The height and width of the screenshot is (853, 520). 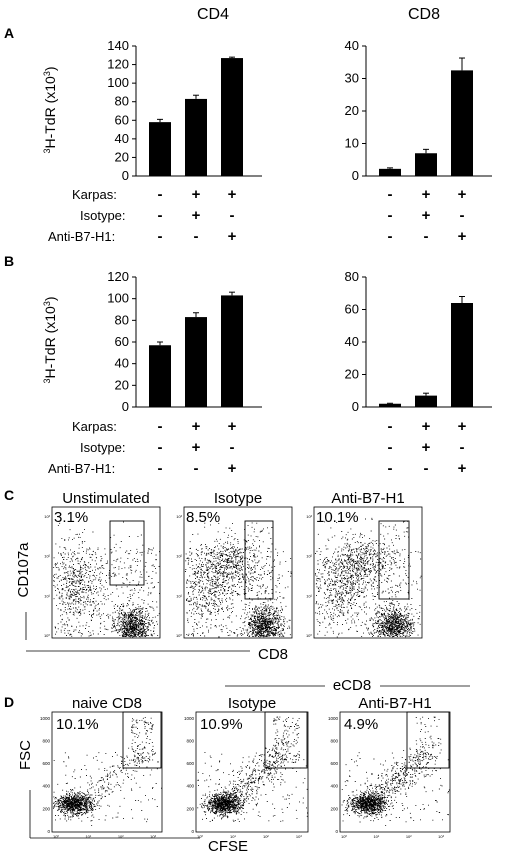 What do you see at coordinates (309, 595) in the screenshot?
I see `log-tick-y: 10¹` at bounding box center [309, 595].